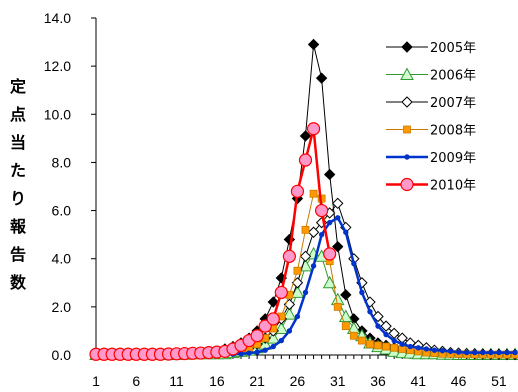 The width and height of the screenshot is (518, 392). I want to click on legend: 2005年 2006年 2007年 2008年 2009年 2010年, so click(431, 117).